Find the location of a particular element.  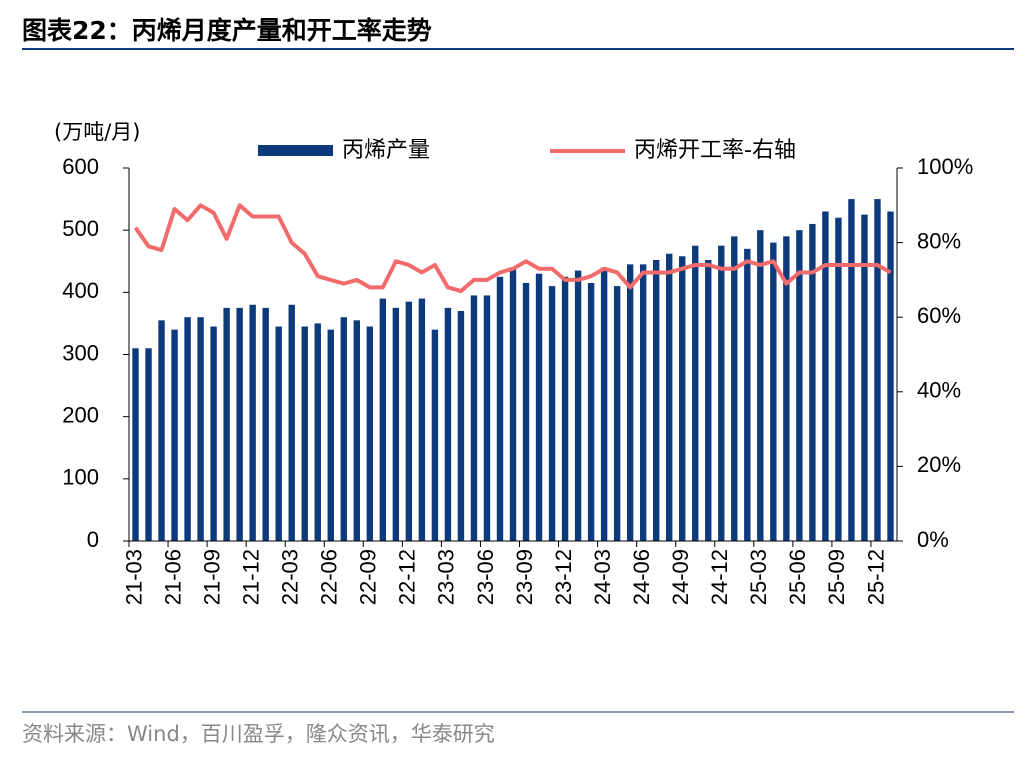

x-tick-label: 24-03 is located at coordinates (602, 577).